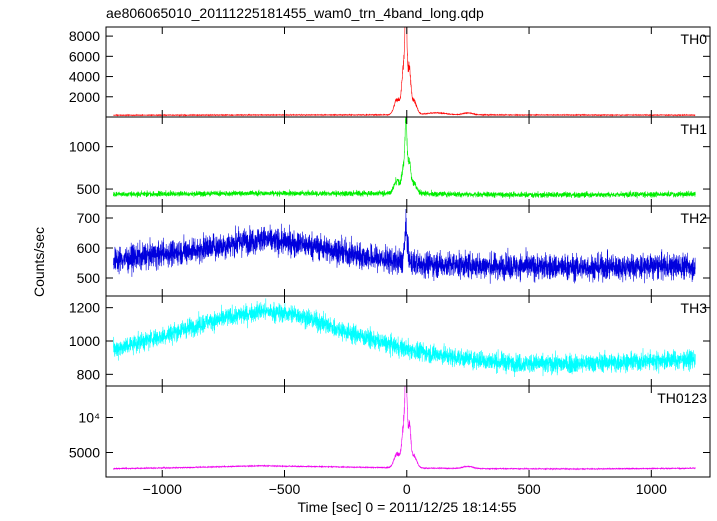  What do you see at coordinates (529, 489) in the screenshot?
I see `x-tick-label: 500` at bounding box center [529, 489].